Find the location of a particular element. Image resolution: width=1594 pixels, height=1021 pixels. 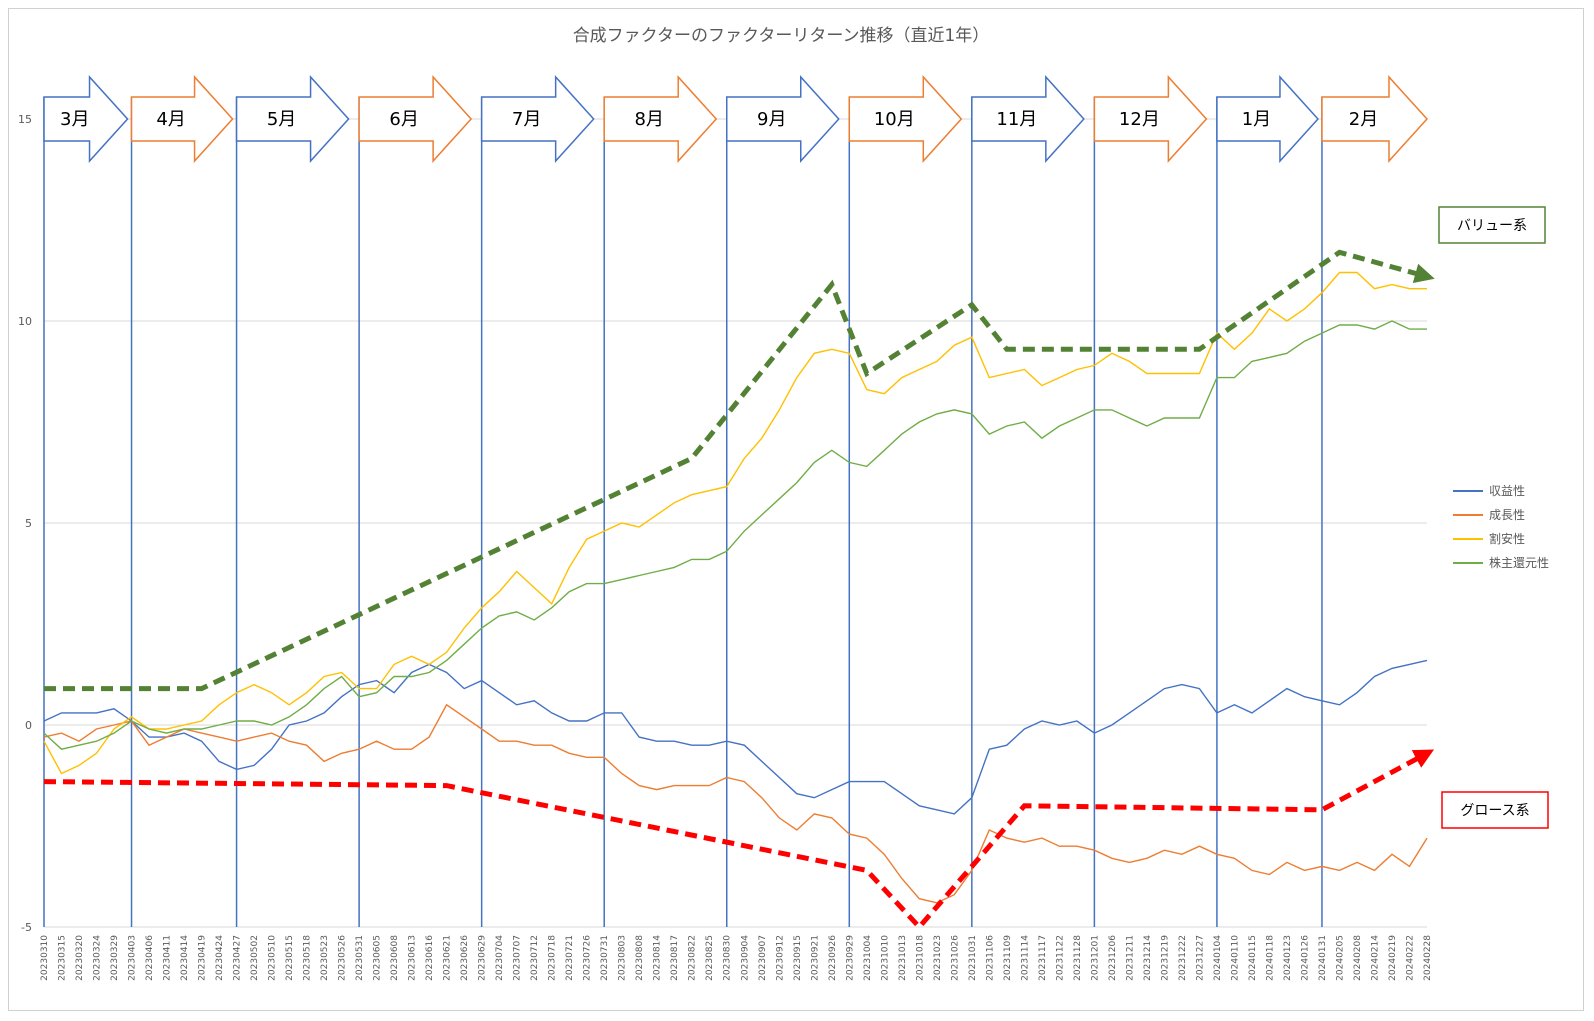

x-tick-label: 20230613 is located at coordinates (413, 958).